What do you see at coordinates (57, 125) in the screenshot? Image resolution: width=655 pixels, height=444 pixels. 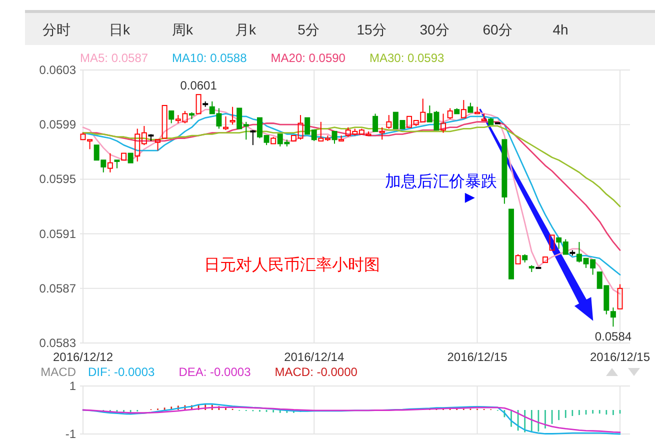 I see `y-tick-label: 0.0599` at bounding box center [57, 125].